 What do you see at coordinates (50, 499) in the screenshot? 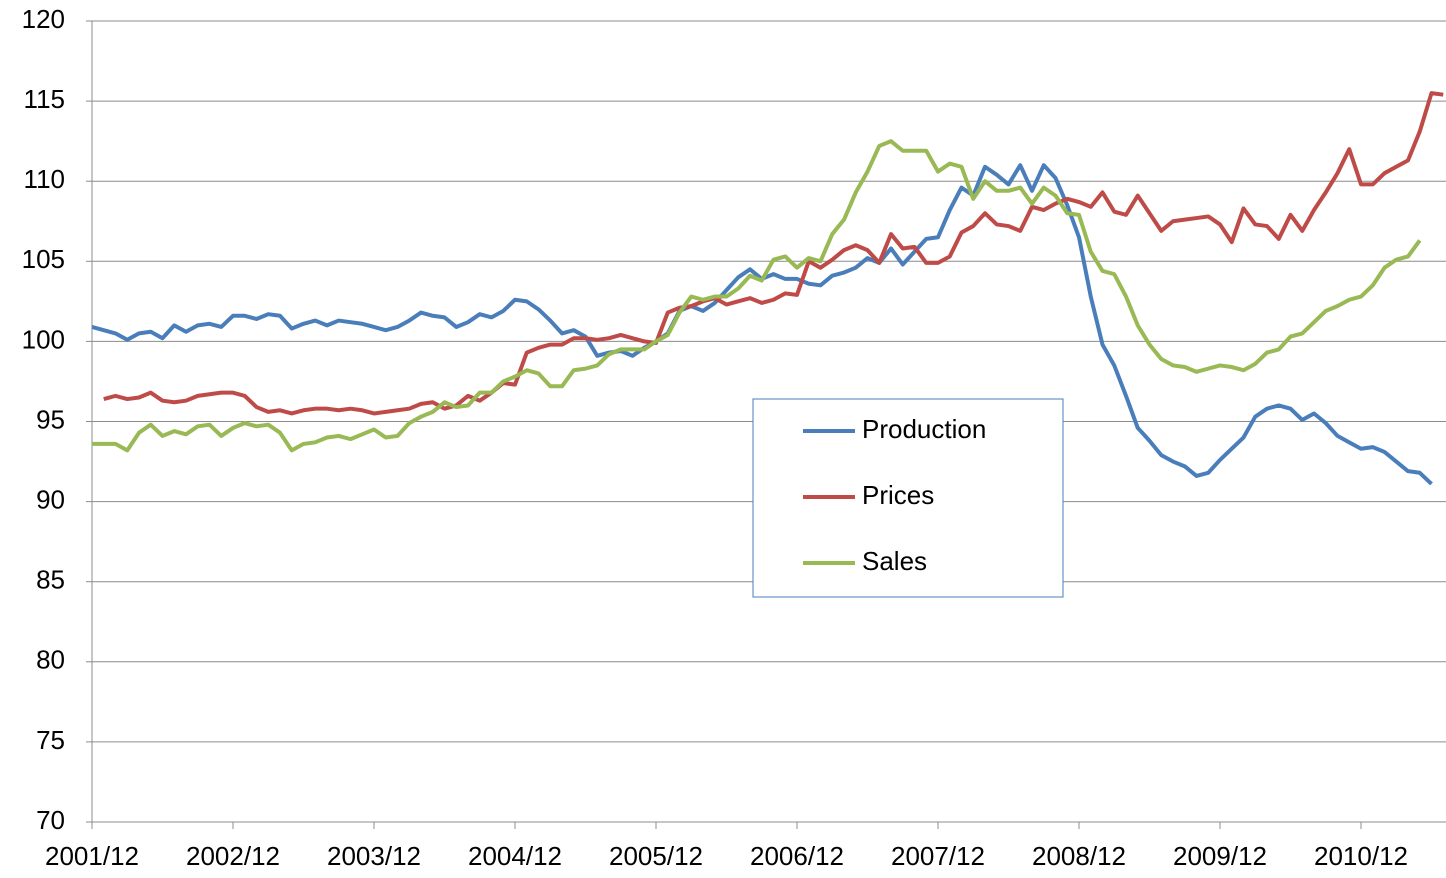
I see `y-tick-label: 90` at bounding box center [50, 499].